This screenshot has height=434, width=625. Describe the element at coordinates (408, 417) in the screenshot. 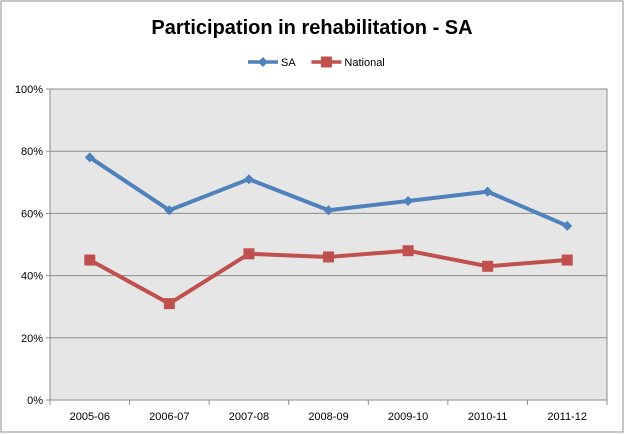

I see `x-tick-label: 2009-10` at that location.